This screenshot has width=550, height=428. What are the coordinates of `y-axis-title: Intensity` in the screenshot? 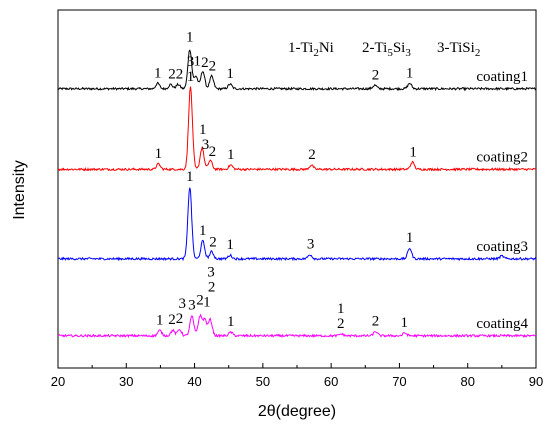 It's located at (19, 190).